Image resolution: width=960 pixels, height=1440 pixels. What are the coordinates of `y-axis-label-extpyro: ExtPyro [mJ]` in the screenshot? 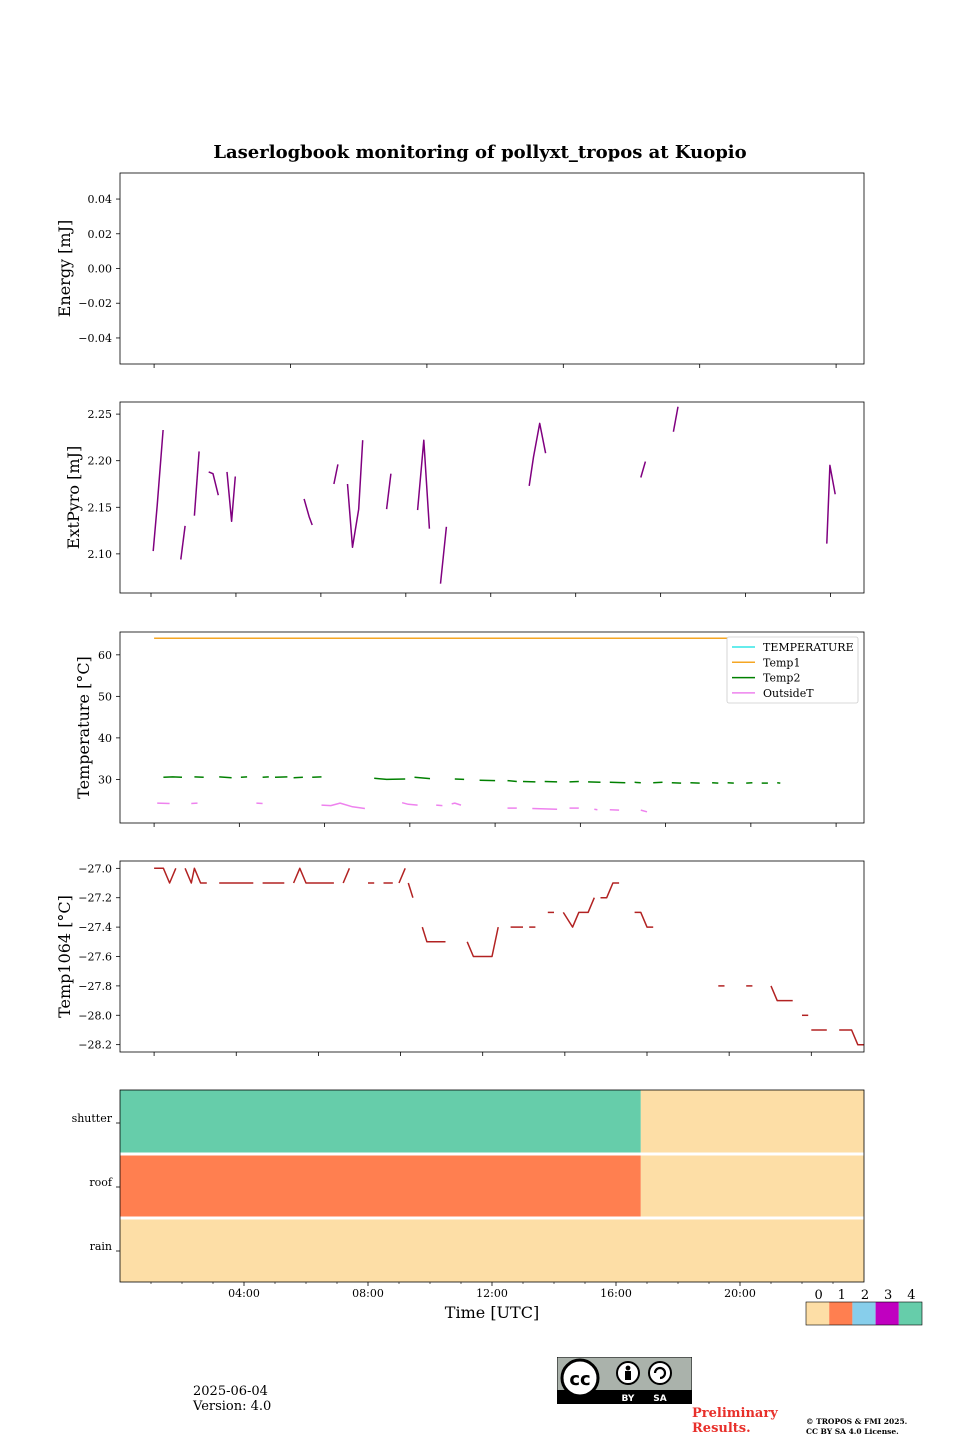 It's located at (73, 497).